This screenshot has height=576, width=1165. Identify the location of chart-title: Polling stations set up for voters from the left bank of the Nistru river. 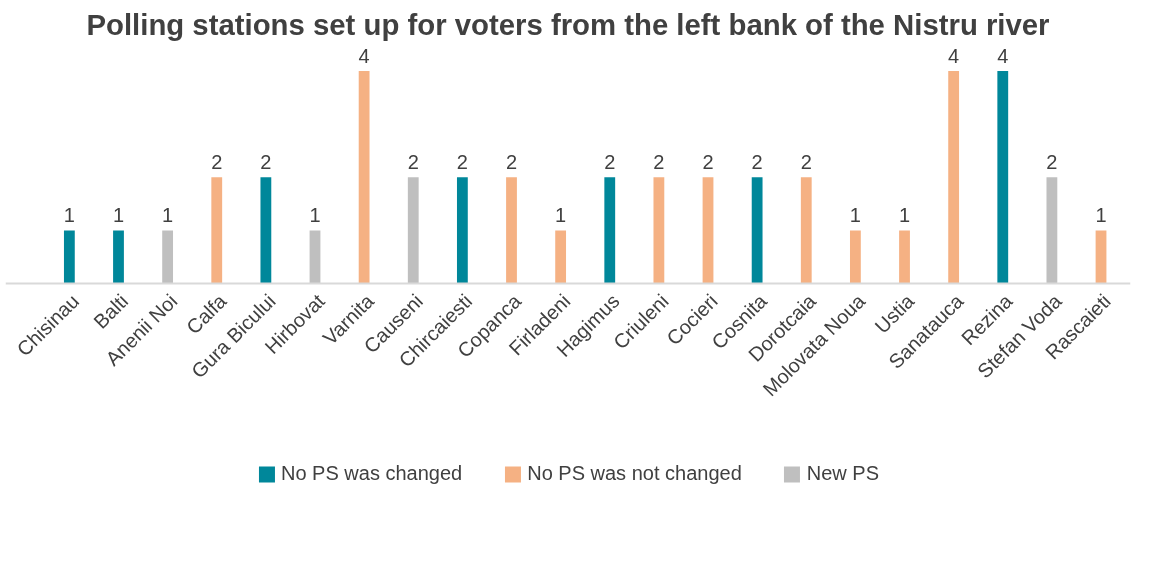
(568, 24).